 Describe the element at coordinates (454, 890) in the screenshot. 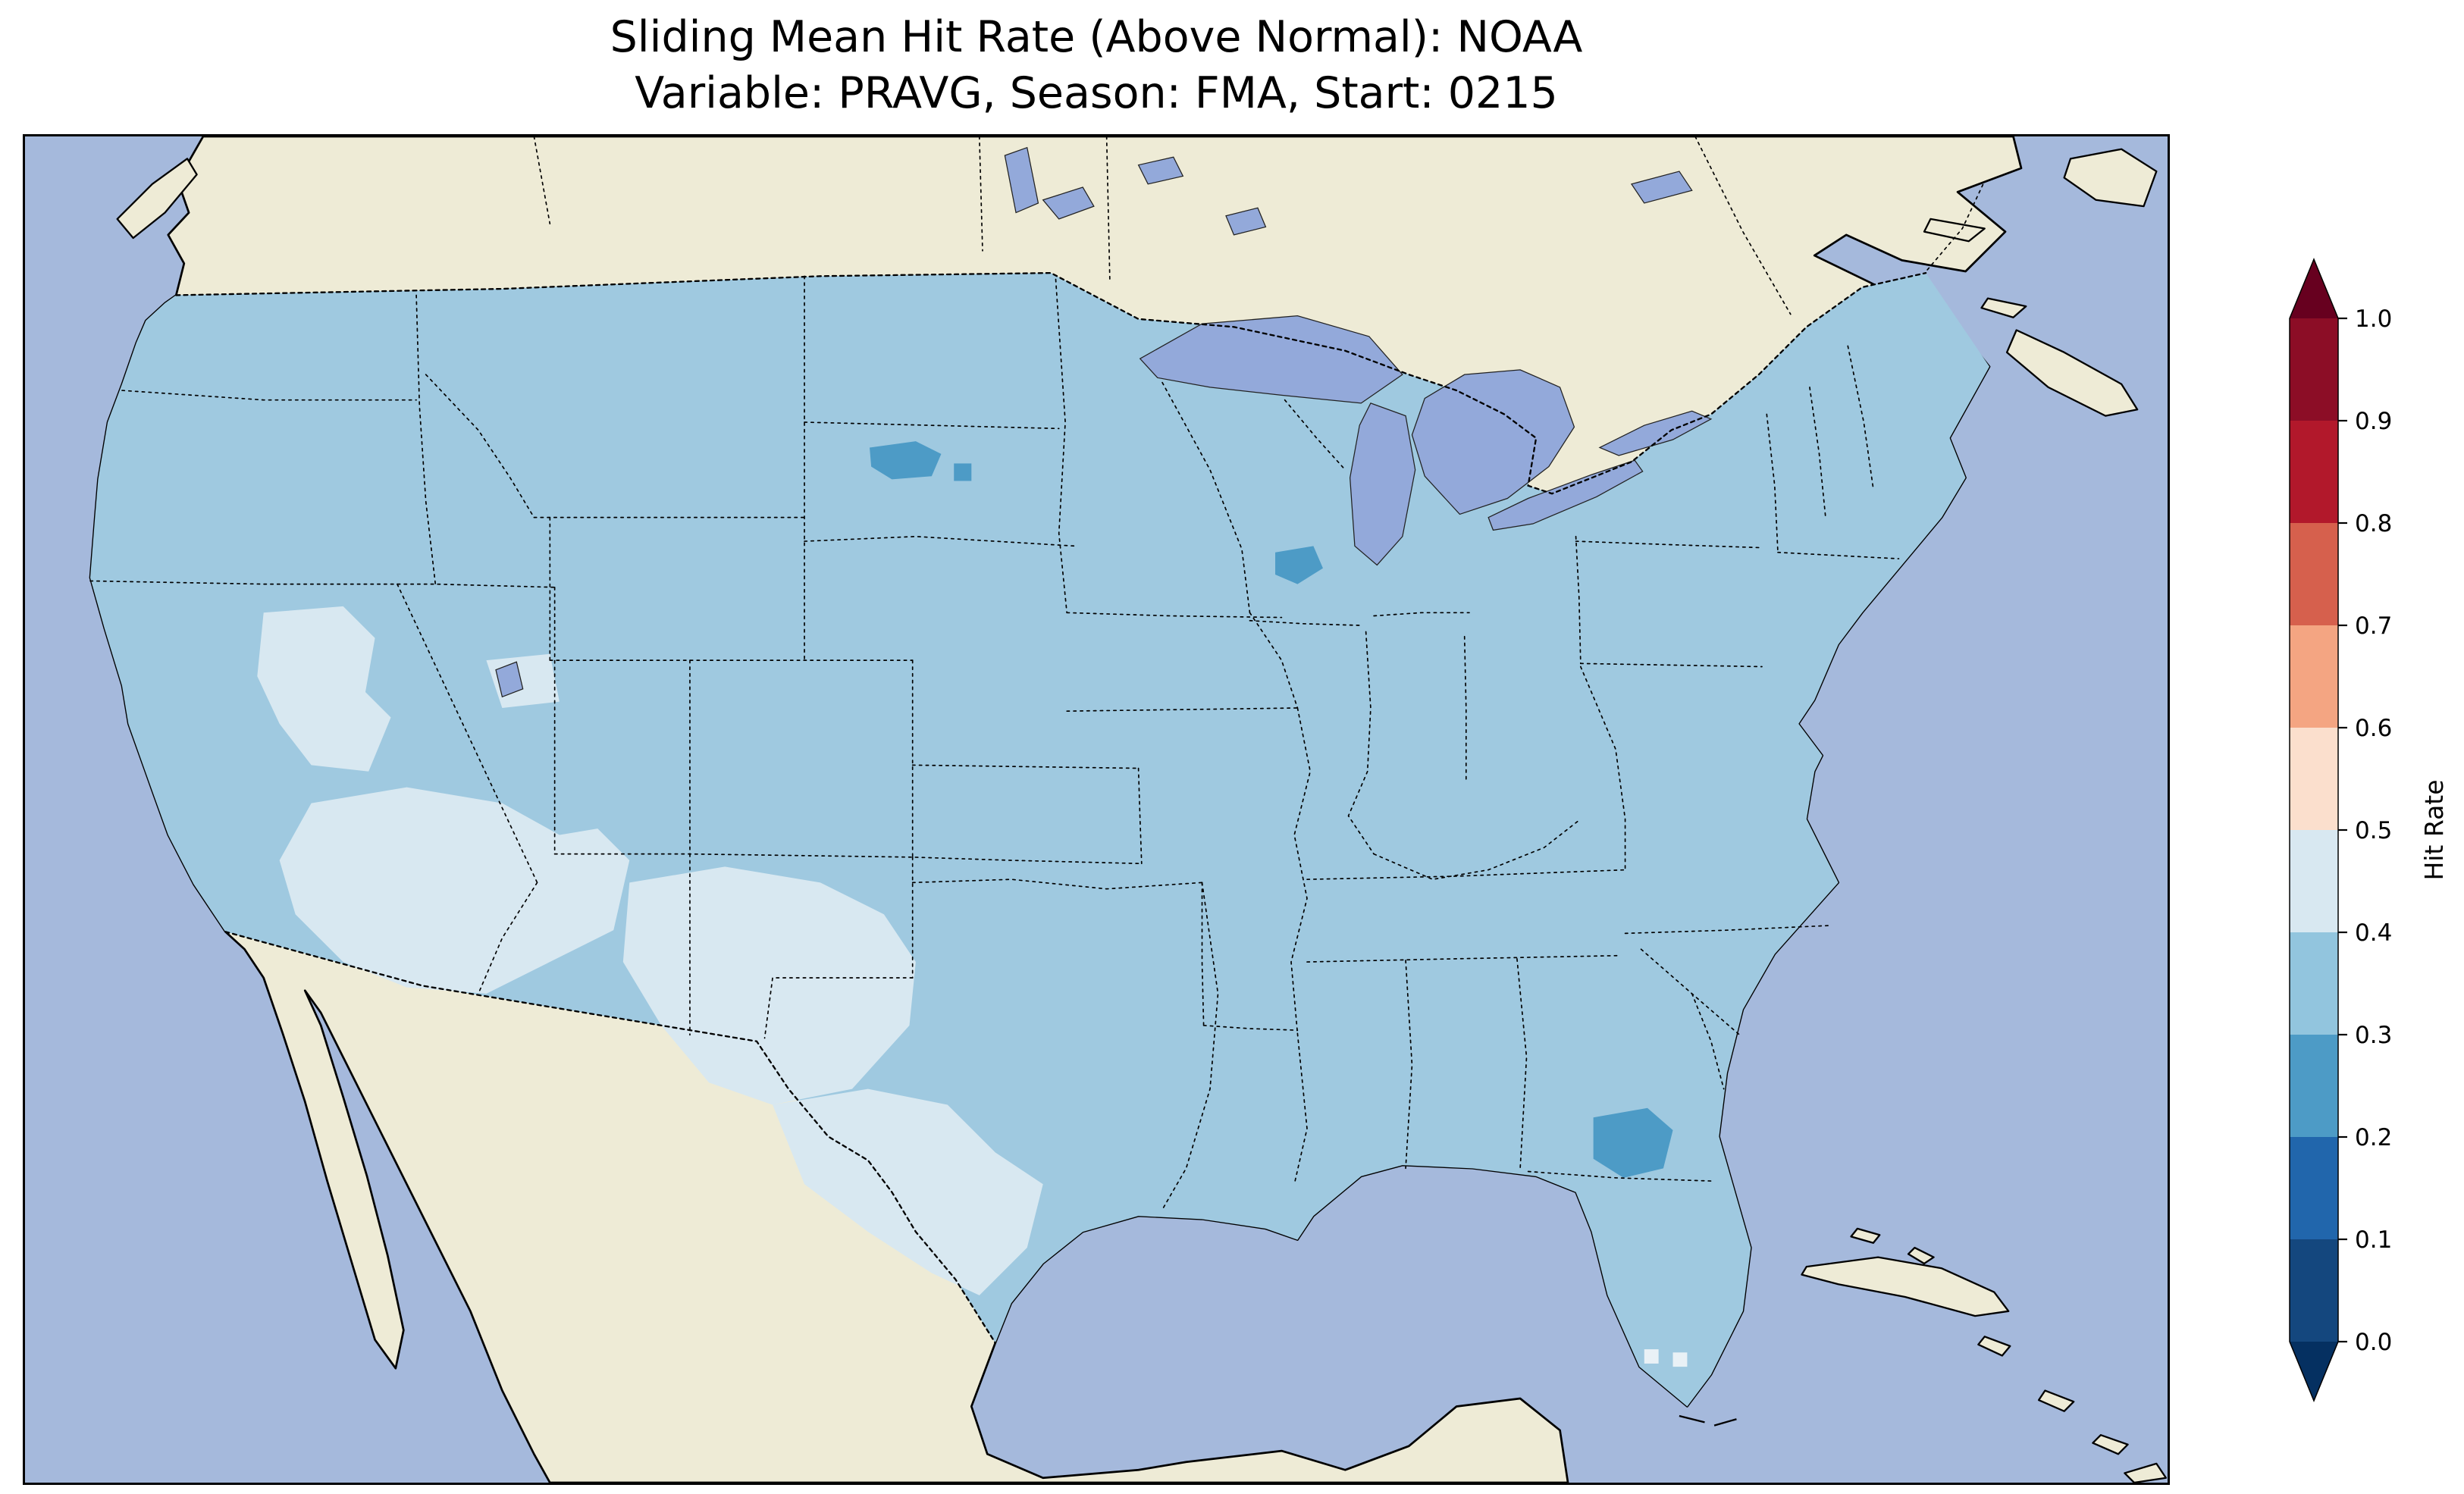

I see `patch-arizona-newmexico` at that location.